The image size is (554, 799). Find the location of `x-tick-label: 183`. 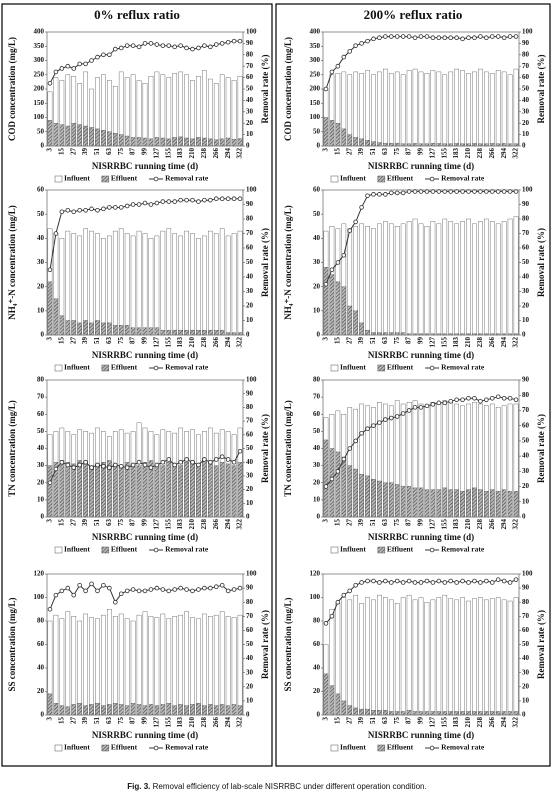

x-tick-label: 183 is located at coordinates (180, 722).